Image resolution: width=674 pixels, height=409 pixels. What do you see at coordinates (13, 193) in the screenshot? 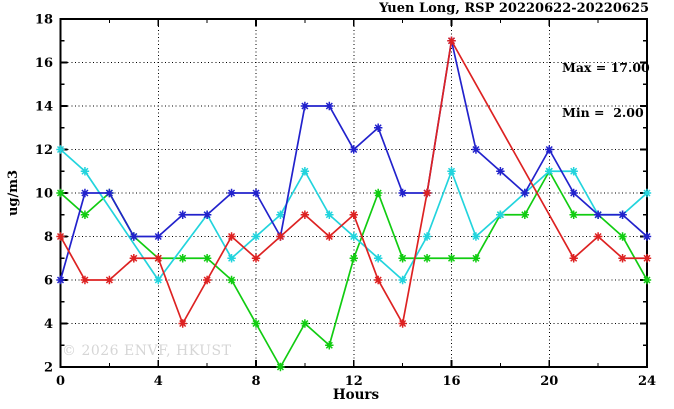
I see `y-axis-label: ug/m3` at bounding box center [13, 193].